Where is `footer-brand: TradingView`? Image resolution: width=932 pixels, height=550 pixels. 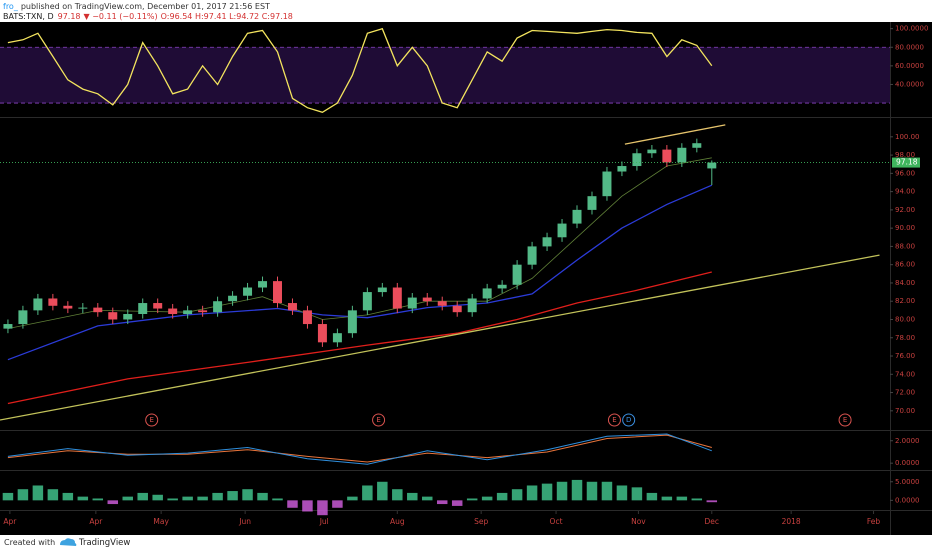 footer-brand: TradingView is located at coordinates (104, 543).